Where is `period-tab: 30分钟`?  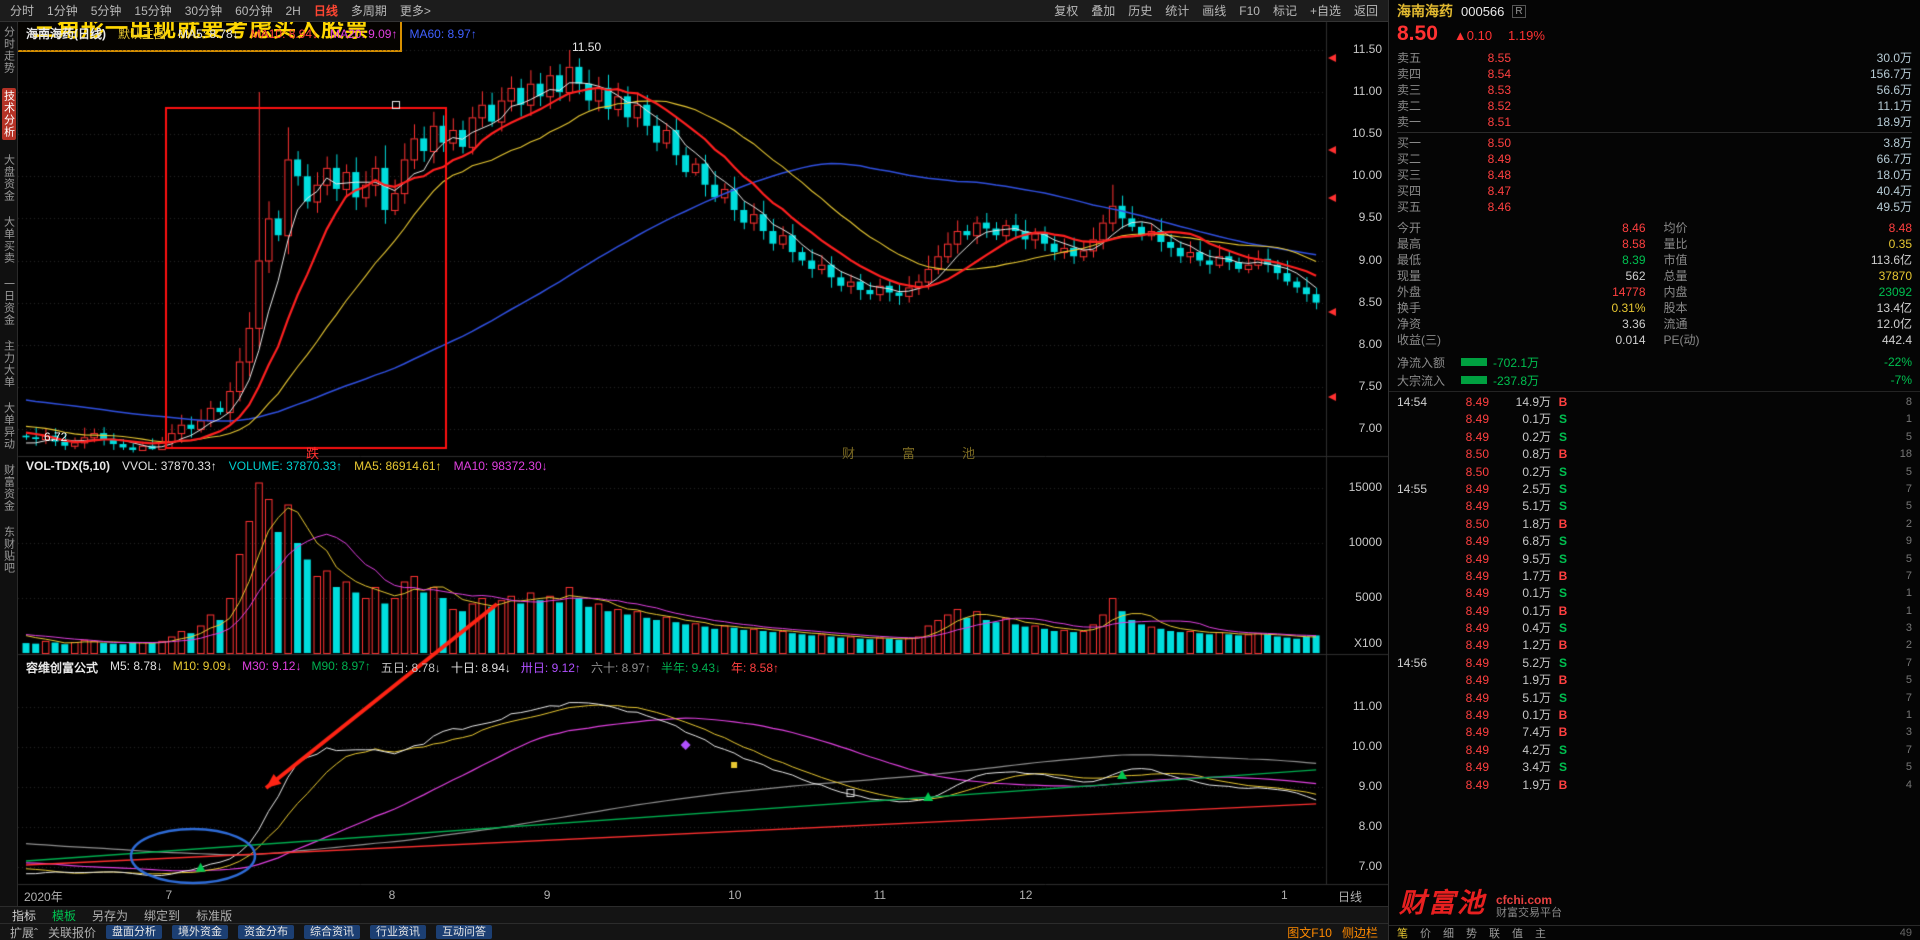 period-tab: 30分钟 is located at coordinates (203, 11).